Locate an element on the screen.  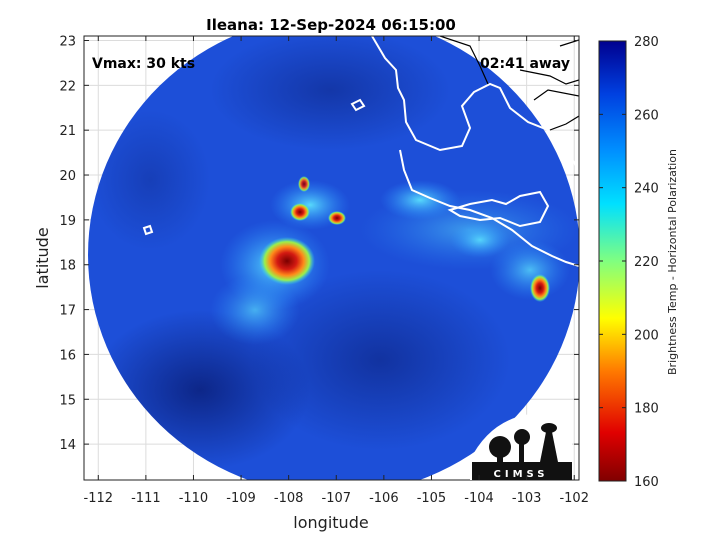
cimss-logo: CIMSS is located at coordinates (521, 446).